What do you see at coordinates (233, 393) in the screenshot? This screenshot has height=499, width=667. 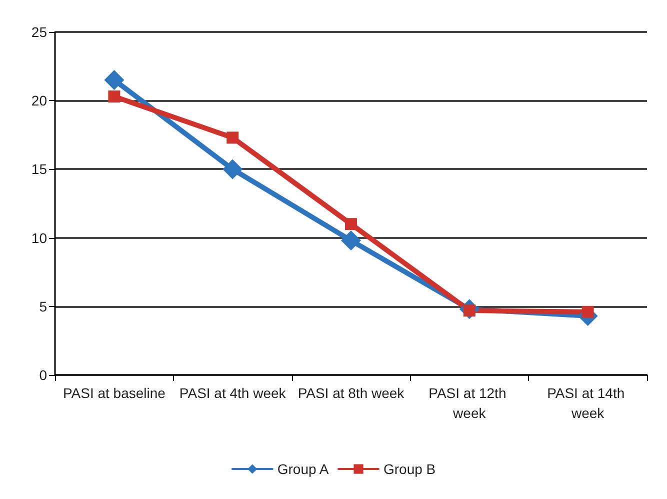 I see `x-tick-label: PASI at 4th week` at bounding box center [233, 393].